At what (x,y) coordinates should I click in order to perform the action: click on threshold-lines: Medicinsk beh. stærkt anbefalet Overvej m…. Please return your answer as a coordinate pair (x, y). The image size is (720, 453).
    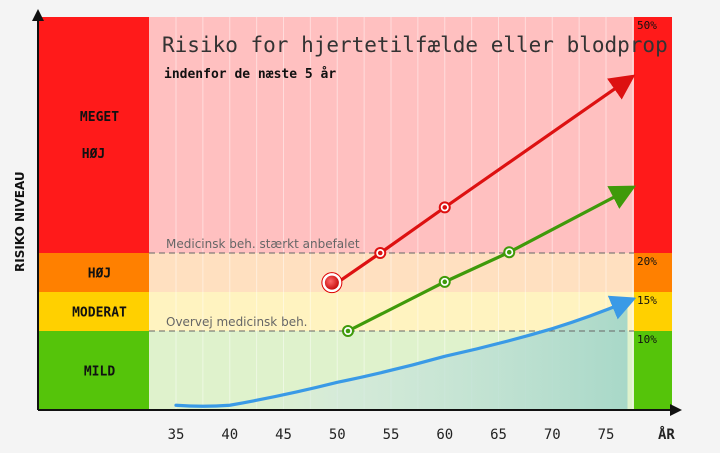
    Looking at the image, I should click on (391, 284).